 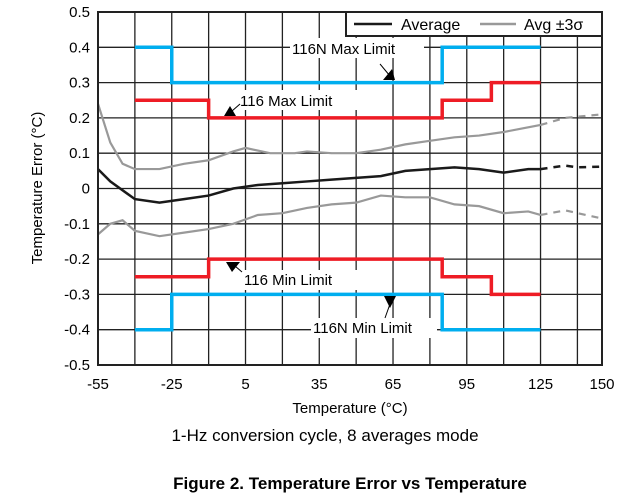 What do you see at coordinates (350, 384) in the screenshot?
I see `x-tick-labels: -55 -25 5 35 65 95 125 150` at bounding box center [350, 384].